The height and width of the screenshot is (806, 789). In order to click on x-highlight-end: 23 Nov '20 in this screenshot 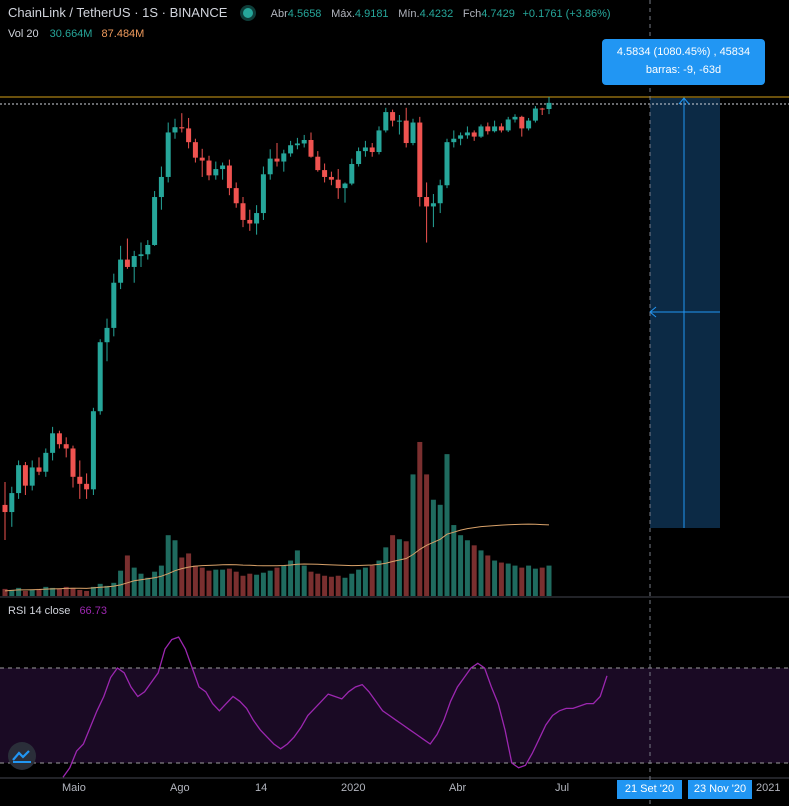, I will do `click(720, 789)`.